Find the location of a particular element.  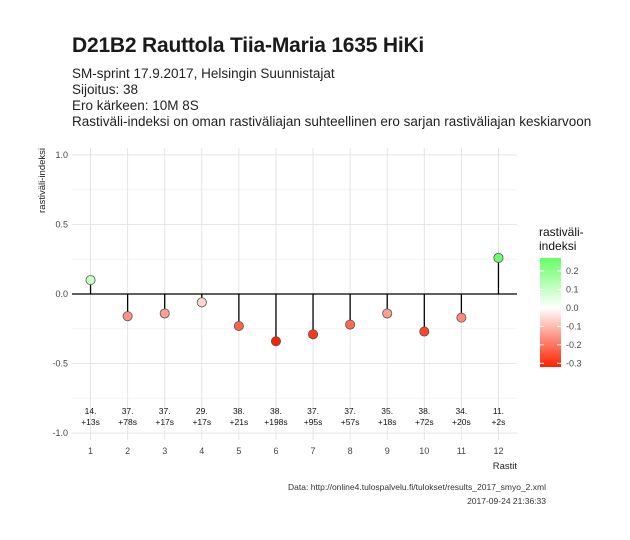

x-tick-label: 5 is located at coordinates (238, 451).